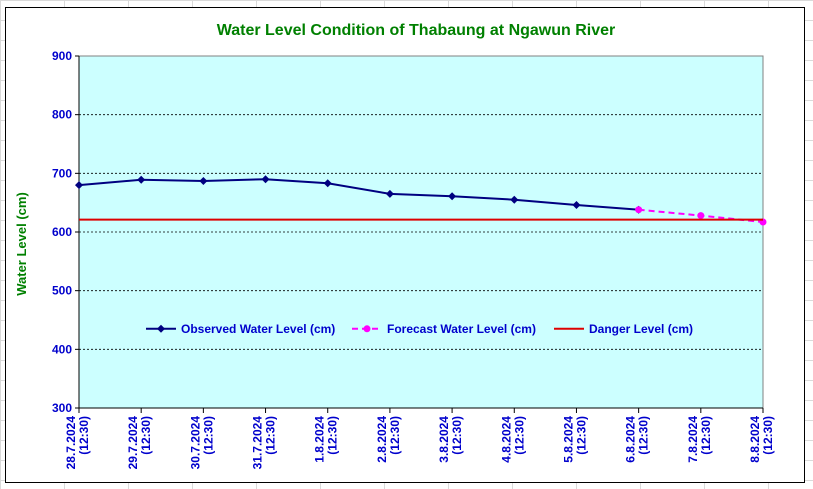 The image size is (813, 489). I want to click on y-tick-label: 500, so click(62, 291).